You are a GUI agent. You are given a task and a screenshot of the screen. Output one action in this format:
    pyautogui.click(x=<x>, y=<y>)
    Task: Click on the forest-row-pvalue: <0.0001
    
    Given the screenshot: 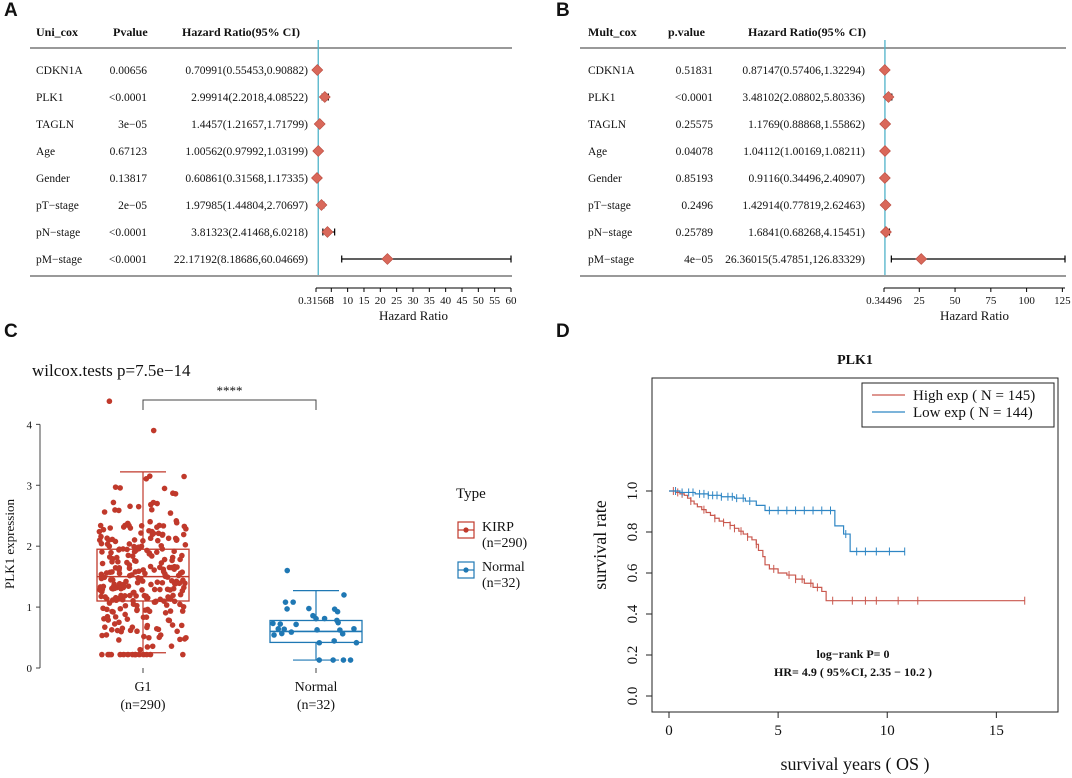 What is the action you would take?
    pyautogui.click(x=128, y=233)
    